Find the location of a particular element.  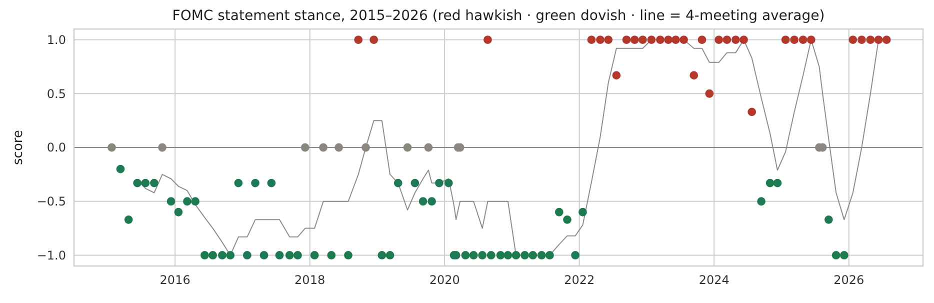

x-tick-label: 2016 is located at coordinates (175, 280).